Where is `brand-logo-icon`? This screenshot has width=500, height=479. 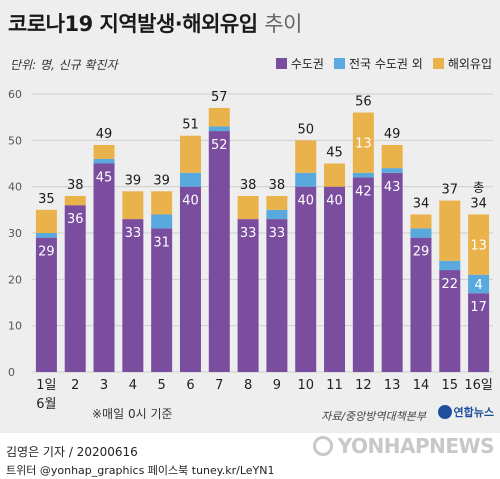
brand-logo-icon is located at coordinates (444, 412).